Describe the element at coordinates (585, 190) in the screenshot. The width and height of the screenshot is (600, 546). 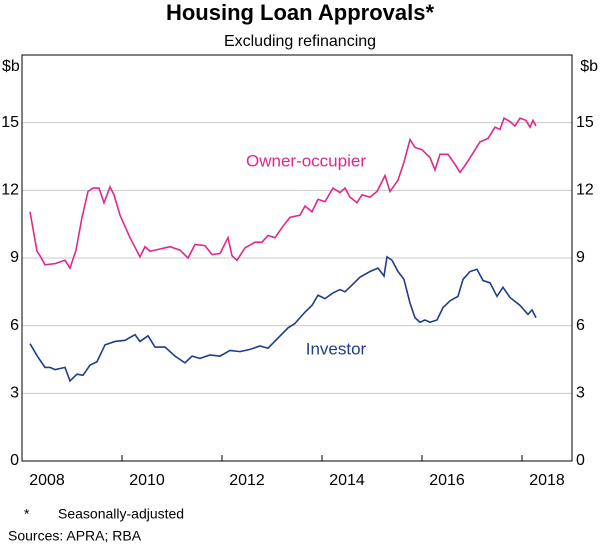
I see `y2-tick-label: 12` at that location.